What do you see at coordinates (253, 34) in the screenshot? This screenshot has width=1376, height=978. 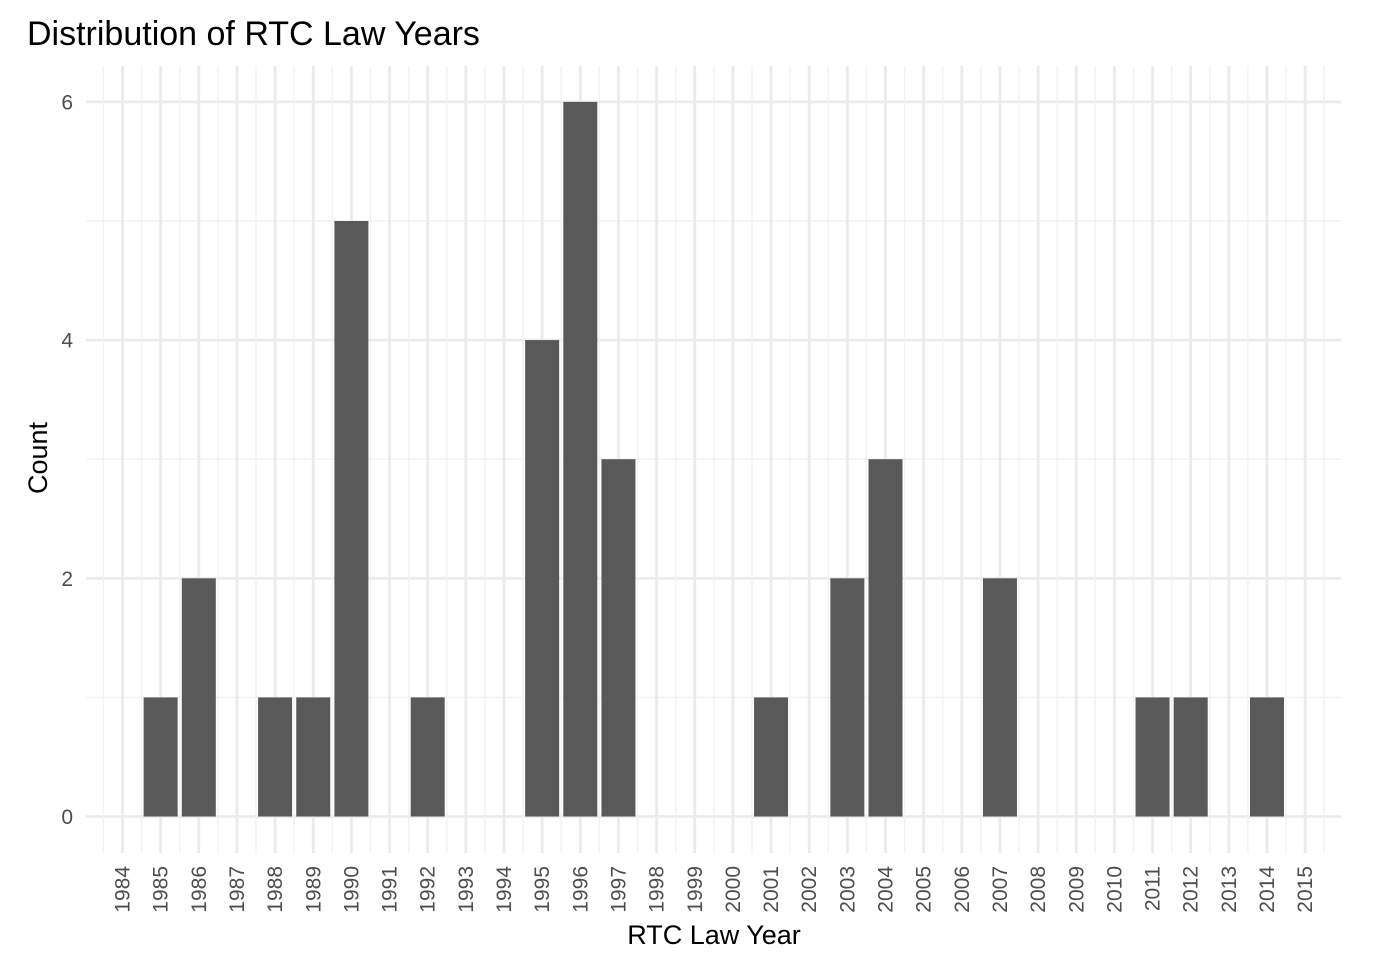 I see `chart-title: Distribution of RTC Law Years` at bounding box center [253, 34].